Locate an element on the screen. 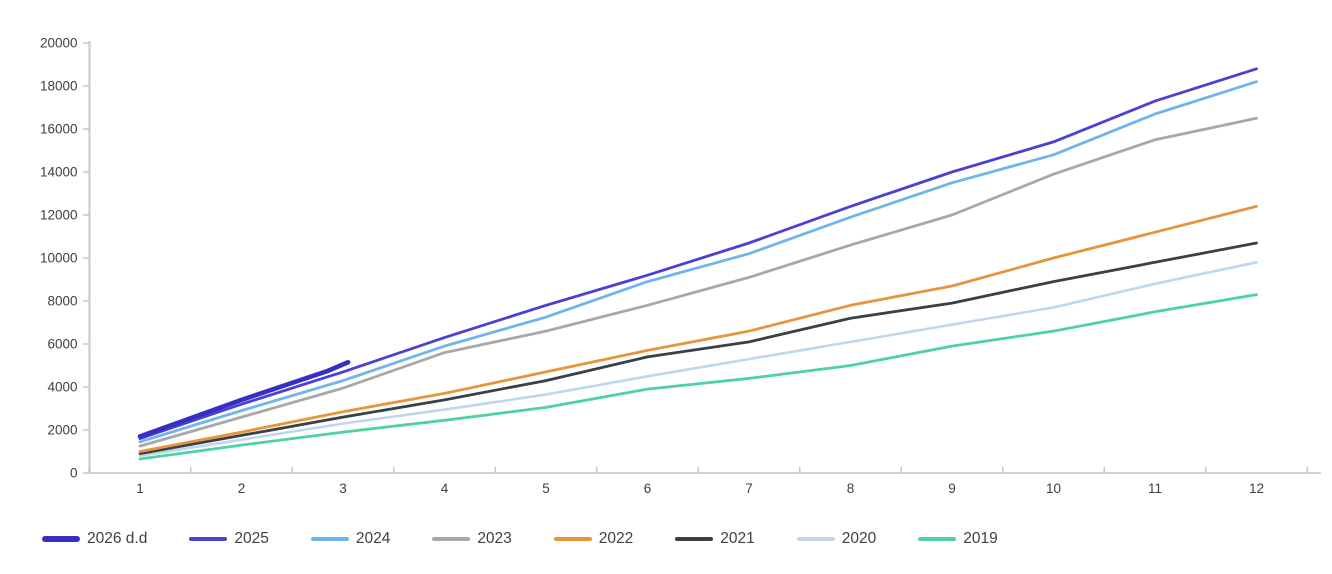 The image size is (1332, 574). x-axis-label: 11 is located at coordinates (1155, 488).